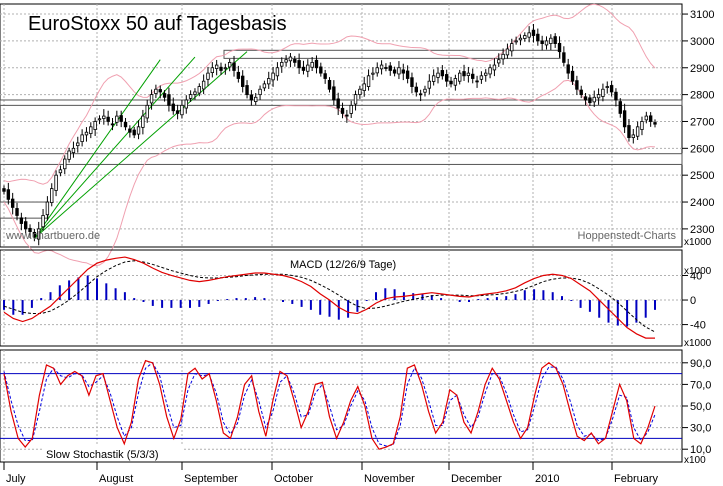 Image resolution: width=723 pixels, height=486 pixels. I want to click on price-y-axis: 2300 2400 2500 2600 2700 2800 2900 3000 3100, so click(698, 122).